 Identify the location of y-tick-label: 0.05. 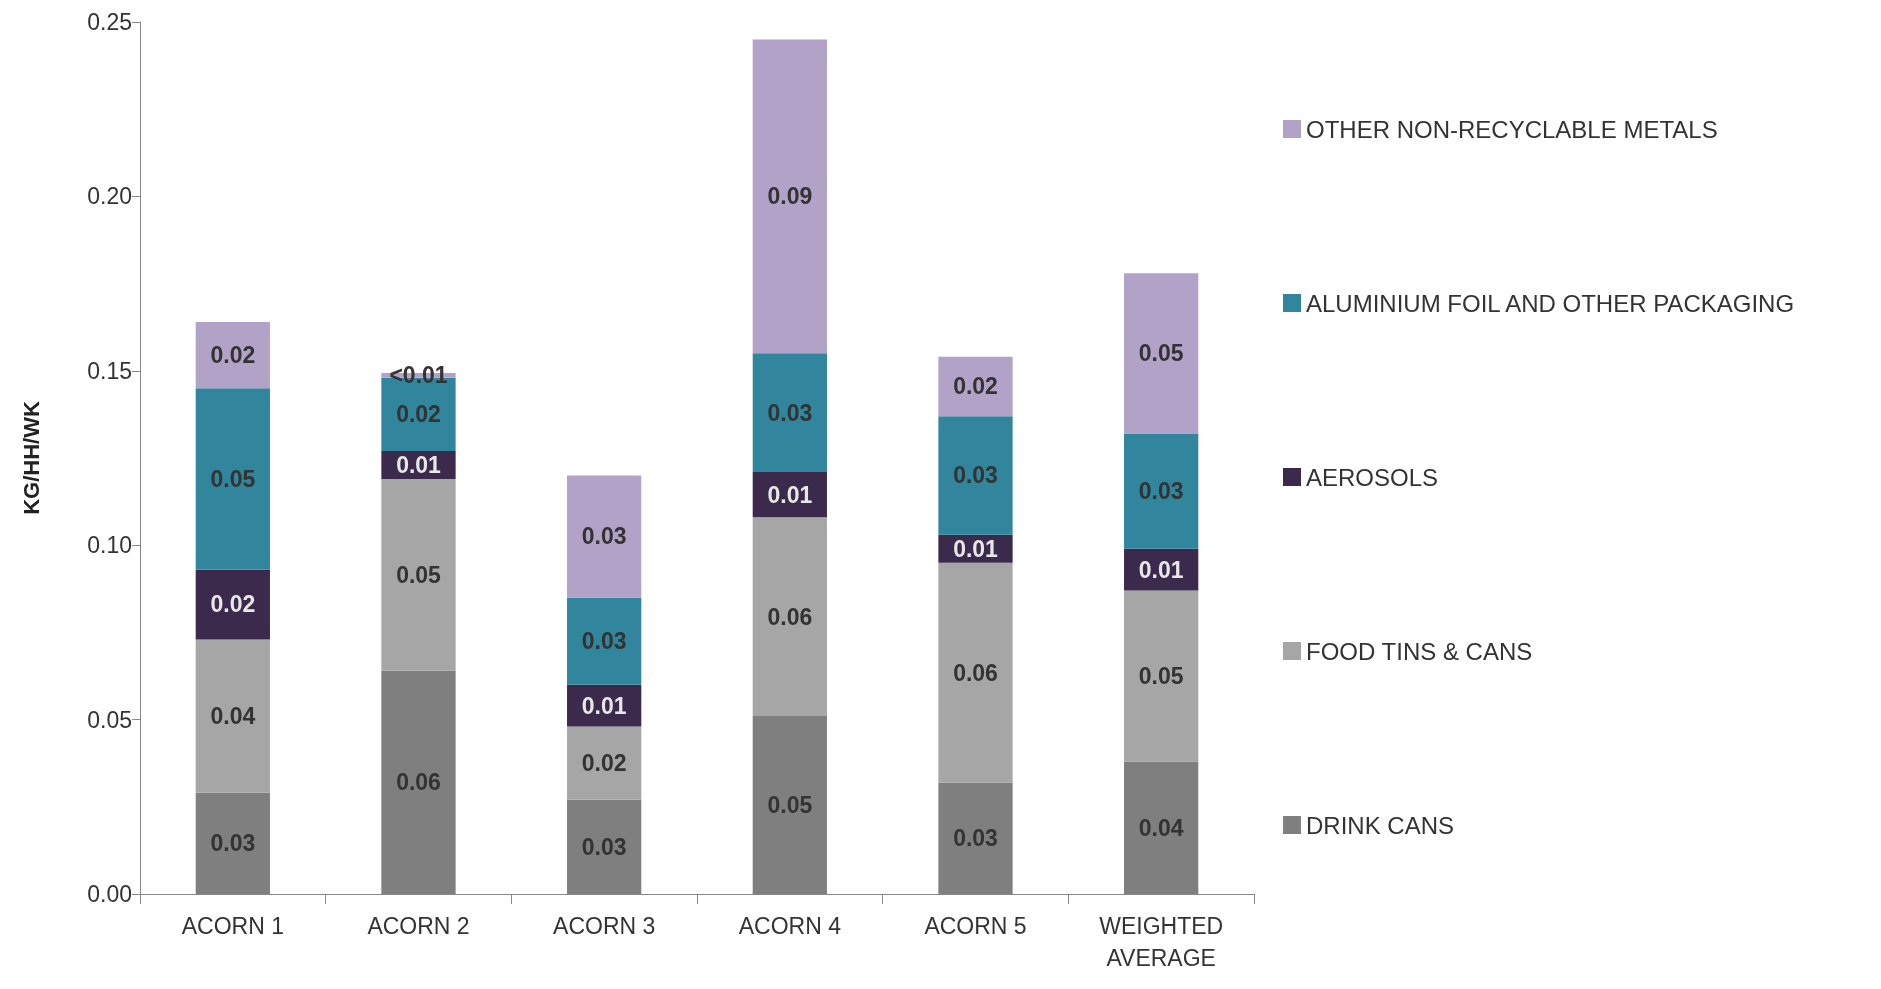
(109, 719).